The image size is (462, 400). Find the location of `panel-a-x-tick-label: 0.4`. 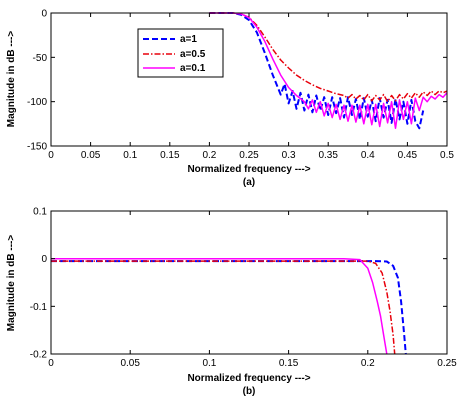

panel-a-x-tick-label: 0.4 is located at coordinates (368, 155).